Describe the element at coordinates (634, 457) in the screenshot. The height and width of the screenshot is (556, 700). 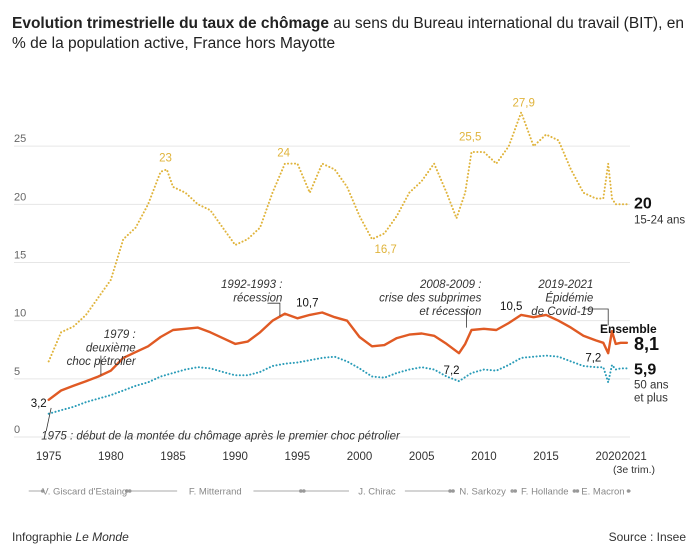
I see `x-tick-label-2021: 2021` at that location.